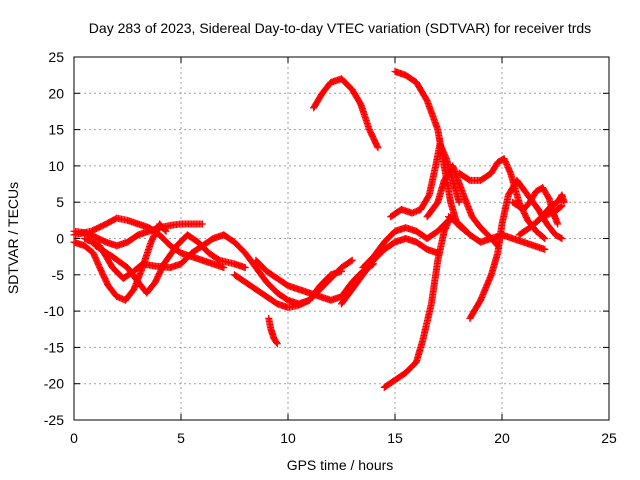  Describe the element at coordinates (56, 130) in the screenshot. I see `y-tick-label: 15` at that location.